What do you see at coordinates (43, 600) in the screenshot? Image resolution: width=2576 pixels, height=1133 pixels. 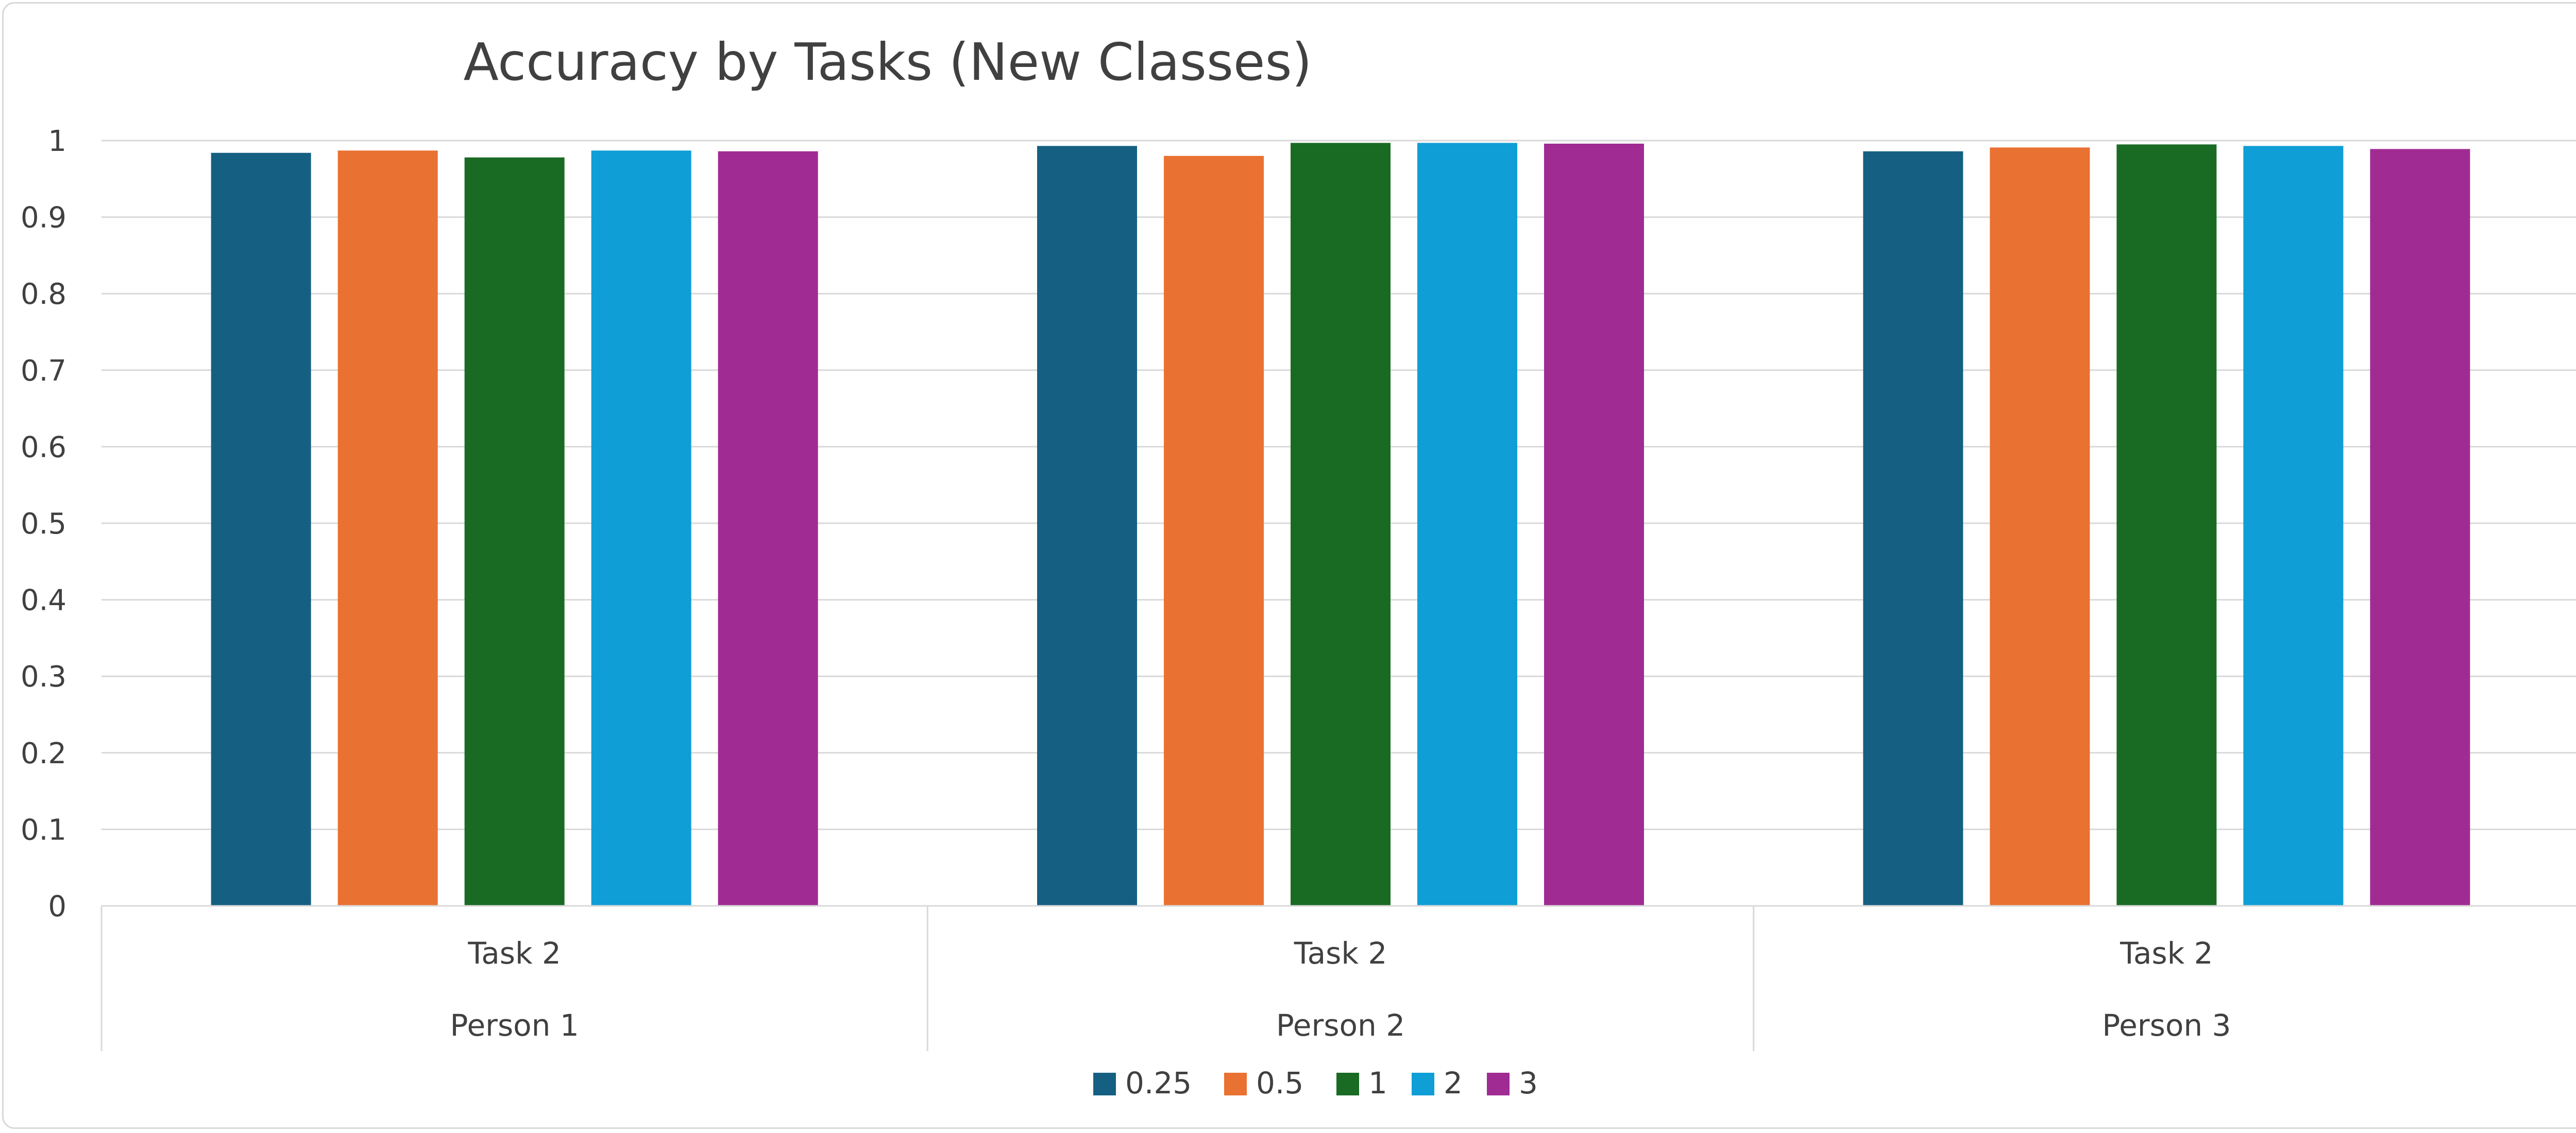 I see `y-tick-label: 0.4` at bounding box center [43, 600].